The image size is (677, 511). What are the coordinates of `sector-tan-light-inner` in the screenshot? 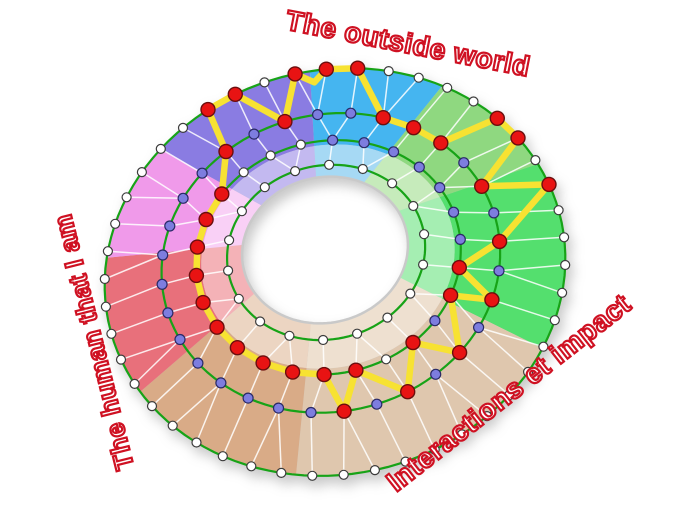 It's located at (374, 323).